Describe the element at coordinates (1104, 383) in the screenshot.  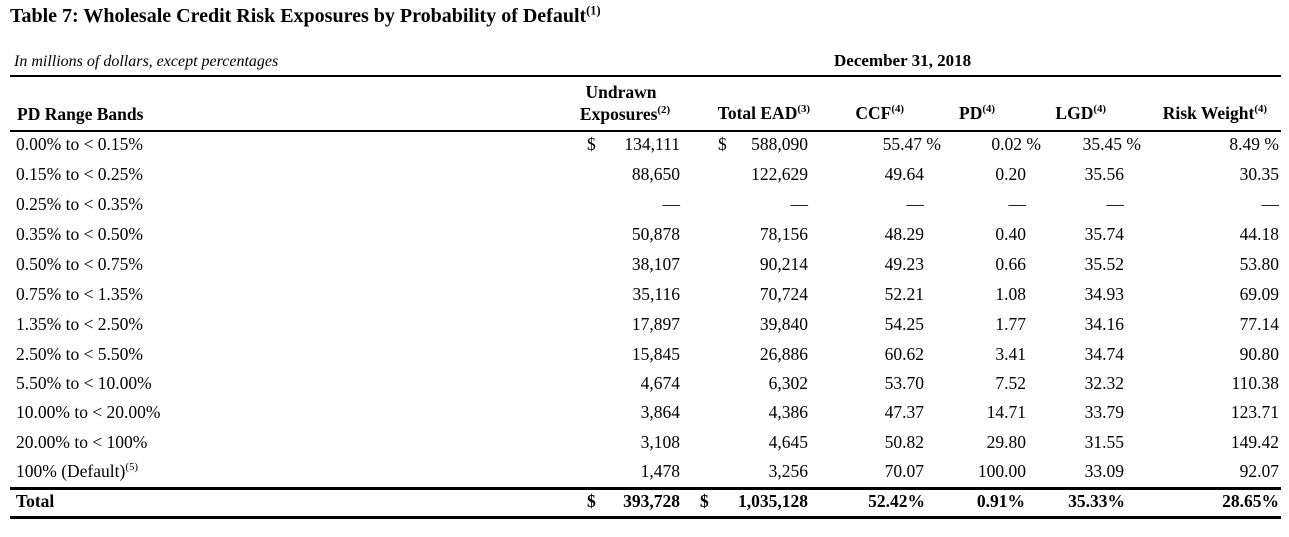
I see `lgd-cell: 32.32` at that location.